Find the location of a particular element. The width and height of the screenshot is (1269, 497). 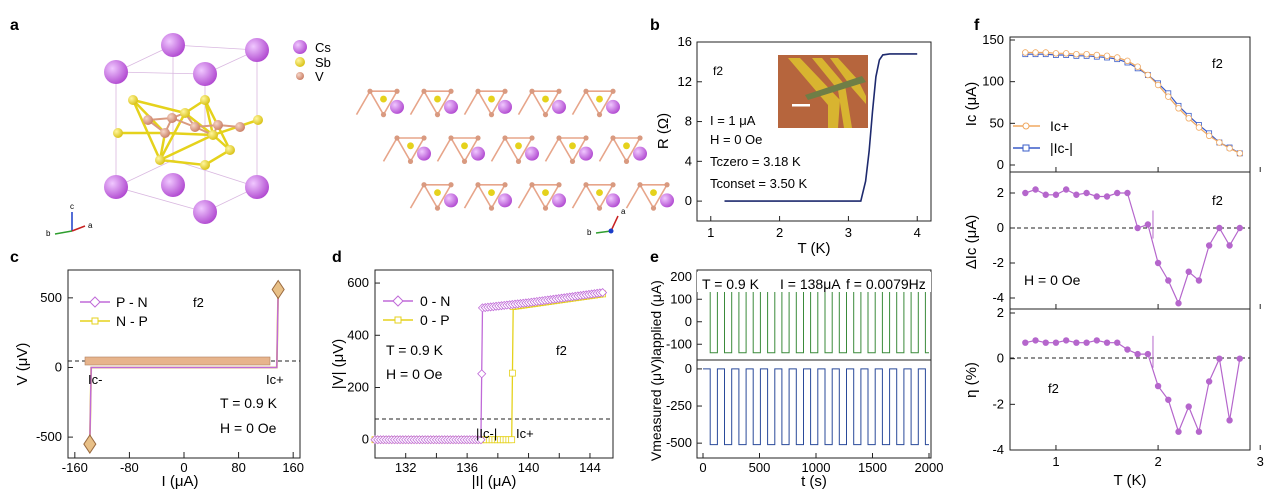

svg-text: V (μV) is located at coordinates (22, 364).